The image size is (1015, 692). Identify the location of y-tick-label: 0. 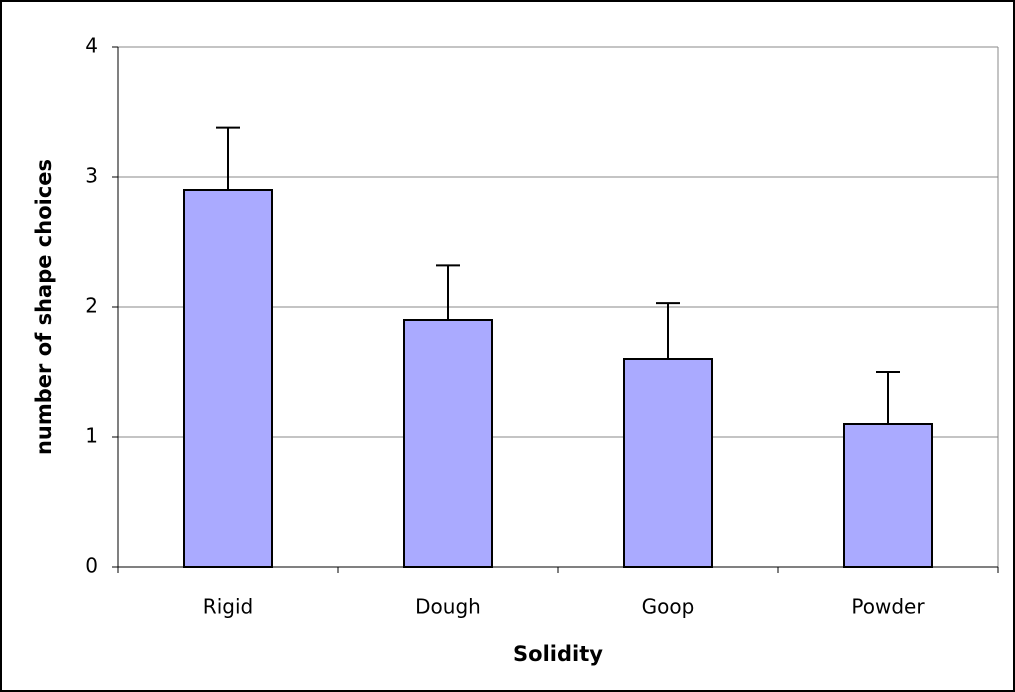
(91, 566).